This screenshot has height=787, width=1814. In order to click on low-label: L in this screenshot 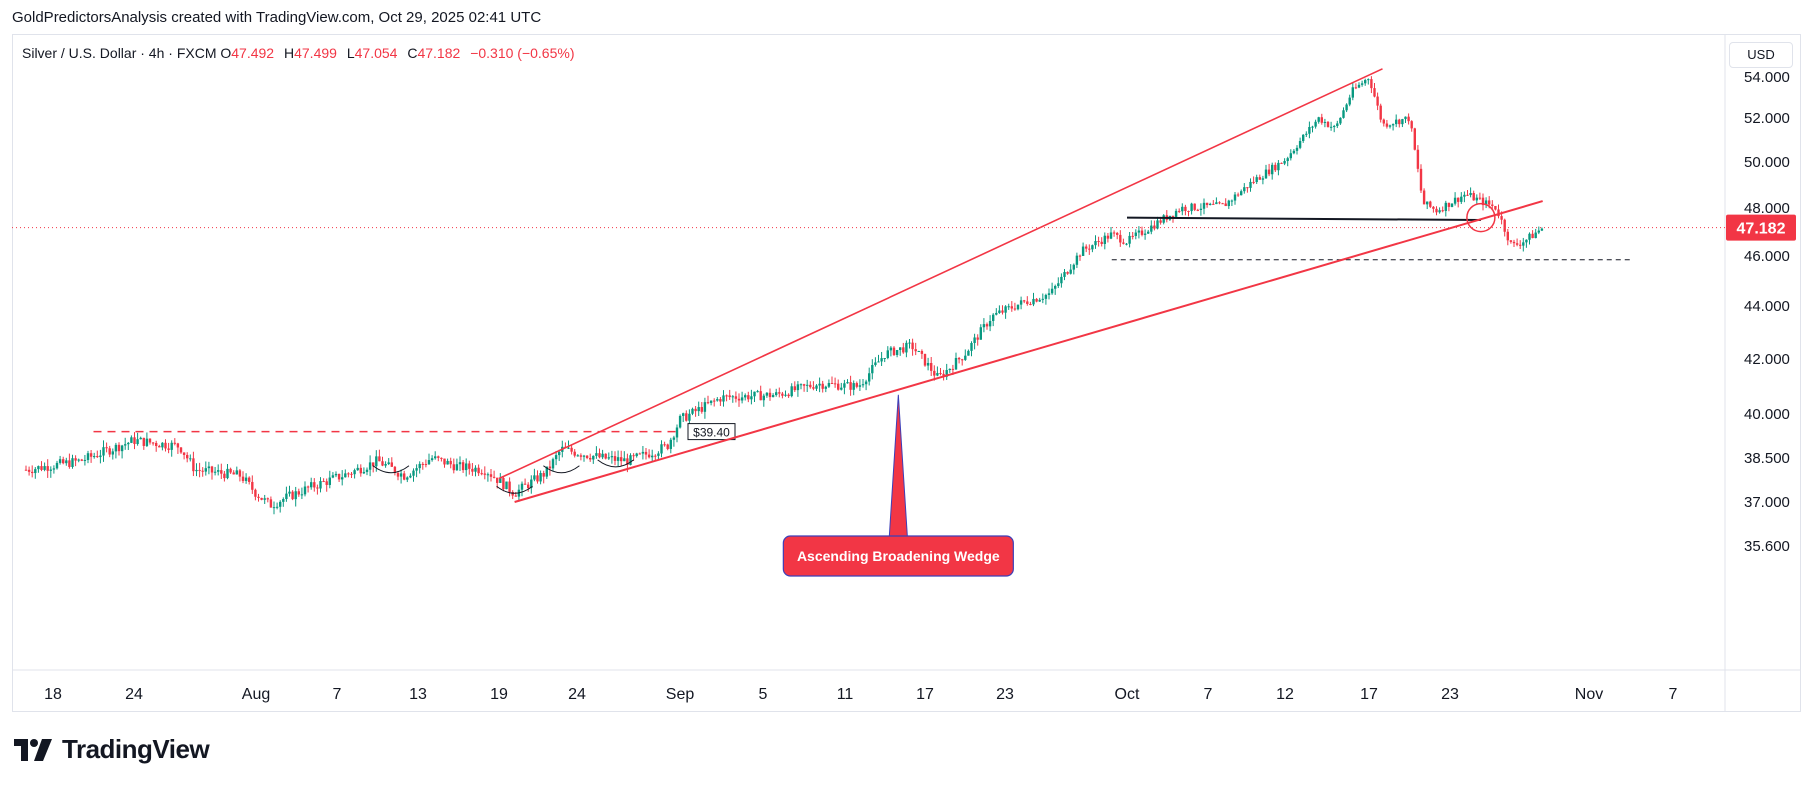, I will do `click(350, 53)`.